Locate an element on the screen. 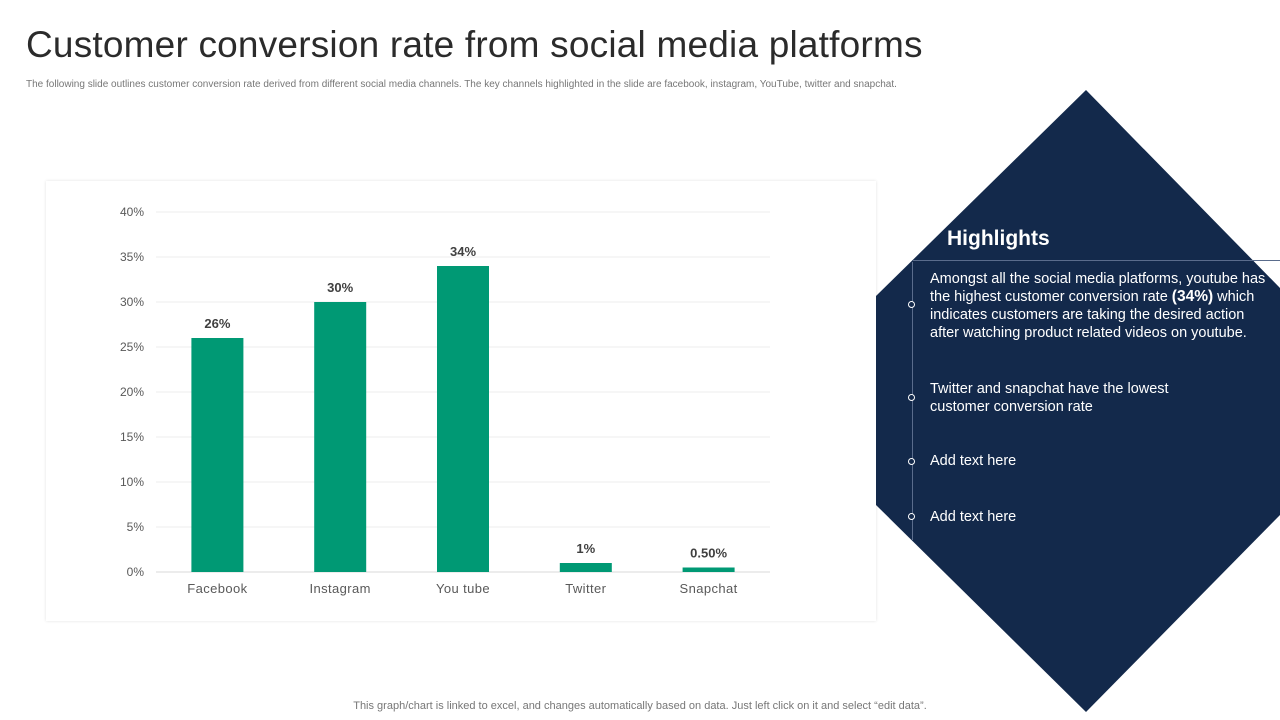 This screenshot has width=1280, height=720. data-label: 0.50% is located at coordinates (708, 553).